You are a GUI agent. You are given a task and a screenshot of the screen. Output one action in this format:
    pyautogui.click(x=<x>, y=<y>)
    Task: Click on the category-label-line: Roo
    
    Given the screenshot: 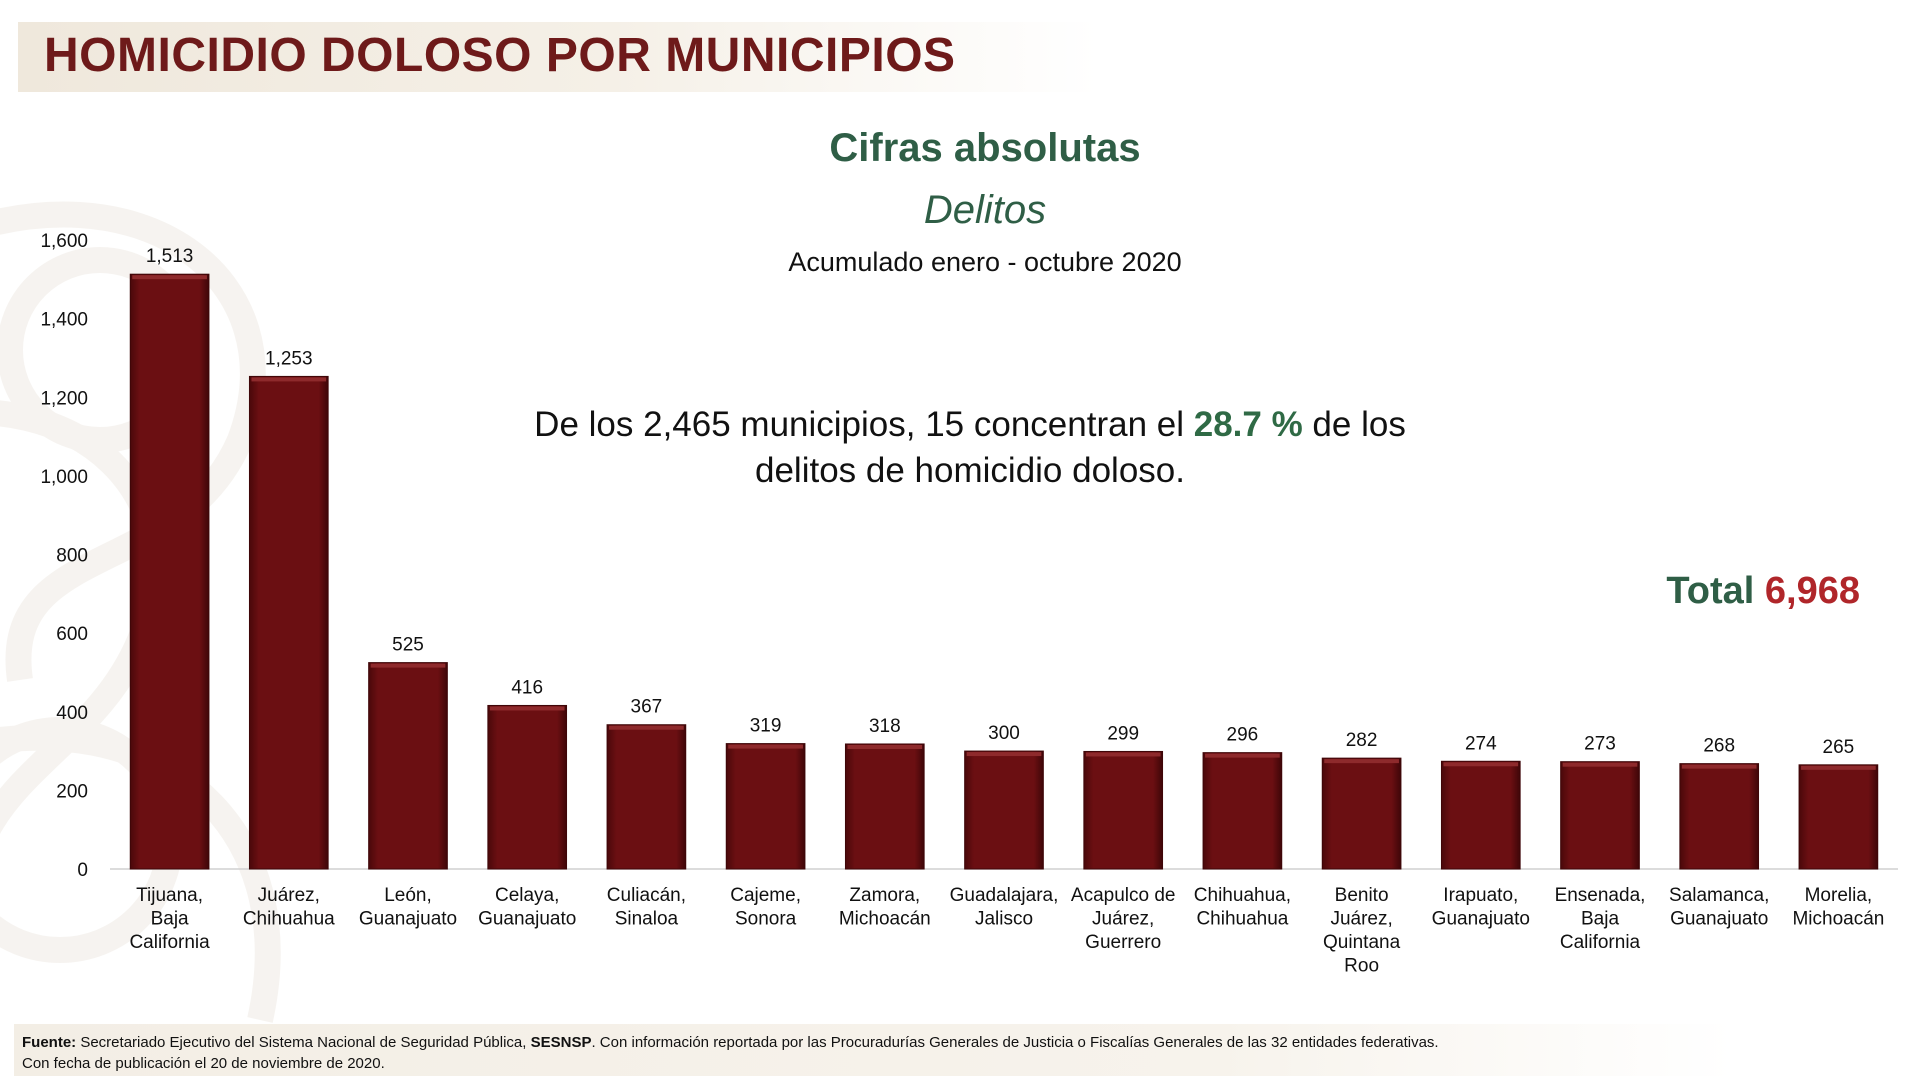 What is the action you would take?
    pyautogui.click(x=1361, y=966)
    